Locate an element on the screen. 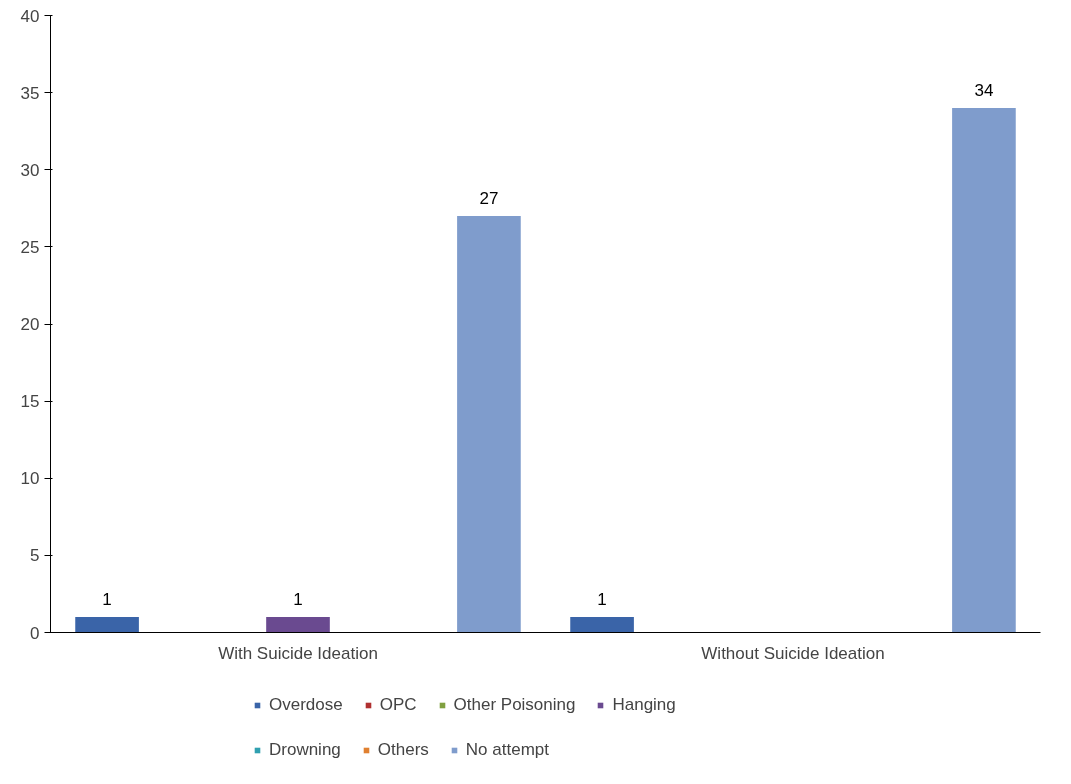 This screenshot has width=1071, height=784. data-label: 34 is located at coordinates (984, 91).